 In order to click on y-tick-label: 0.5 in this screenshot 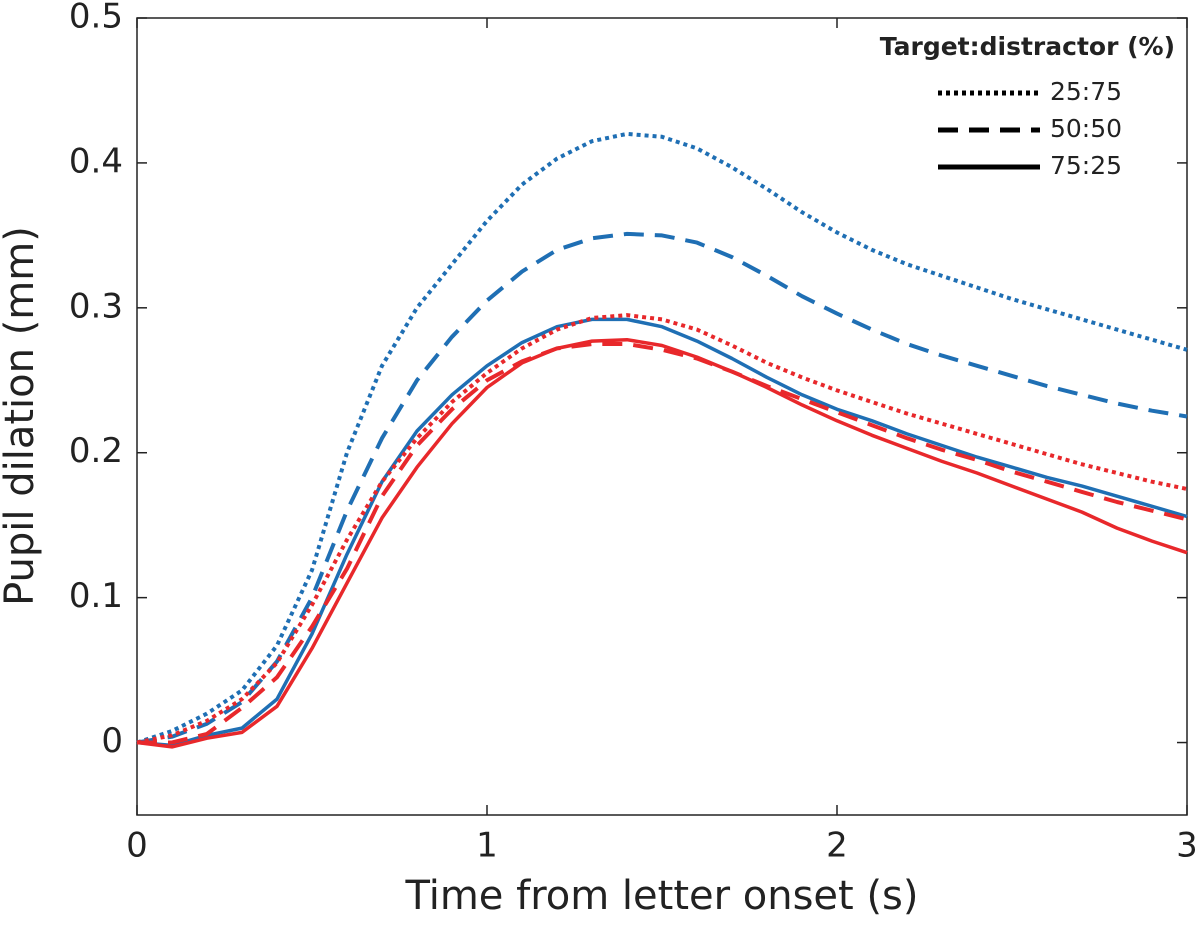, I will do `click(96, 18)`.